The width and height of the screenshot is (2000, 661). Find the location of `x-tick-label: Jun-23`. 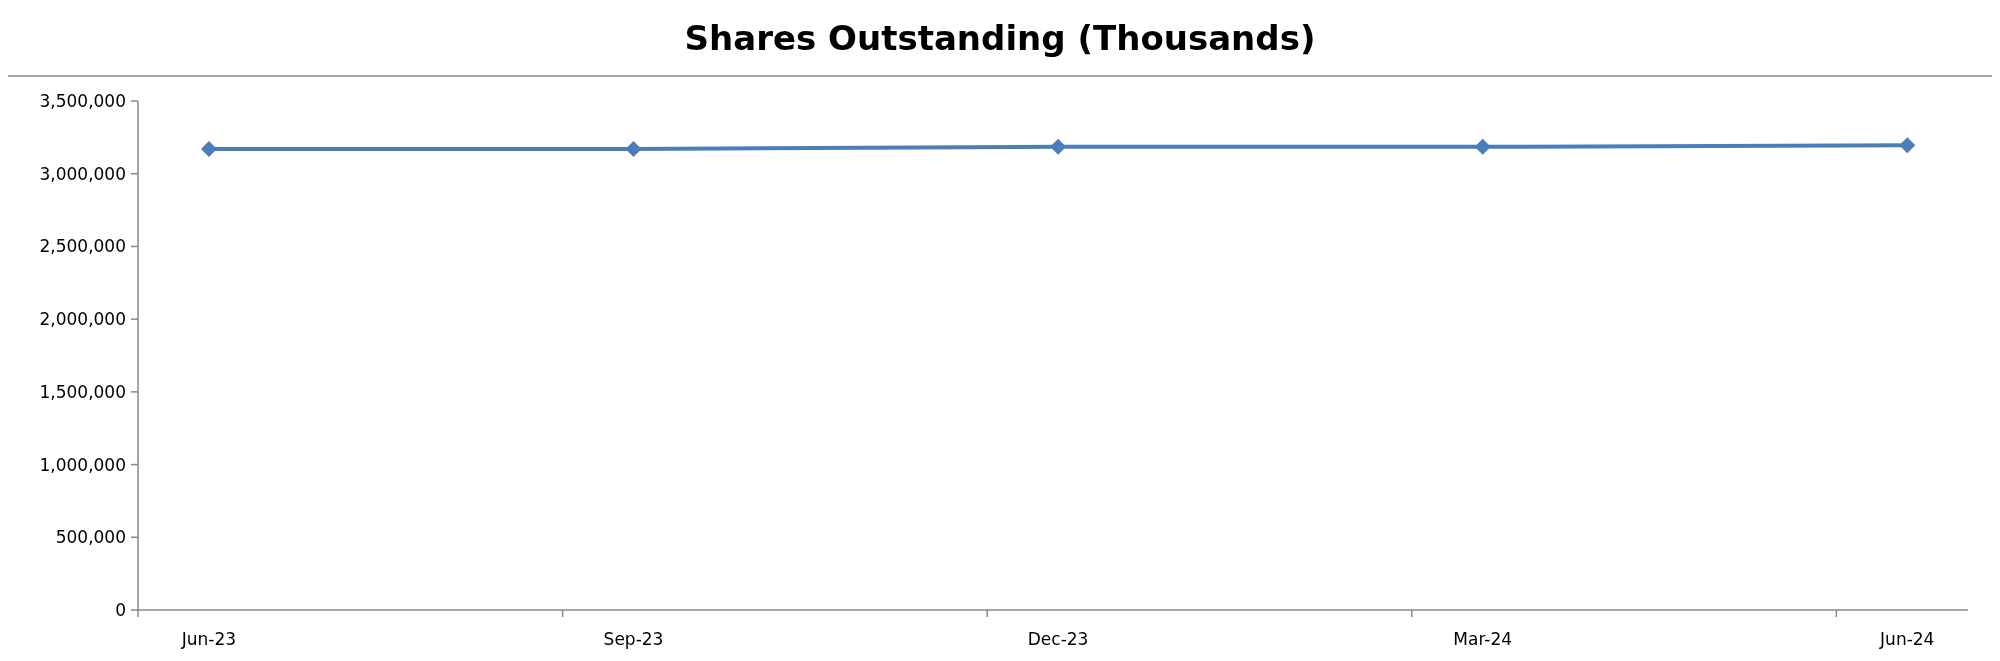

x-tick-label: Jun-23 is located at coordinates (208, 639).